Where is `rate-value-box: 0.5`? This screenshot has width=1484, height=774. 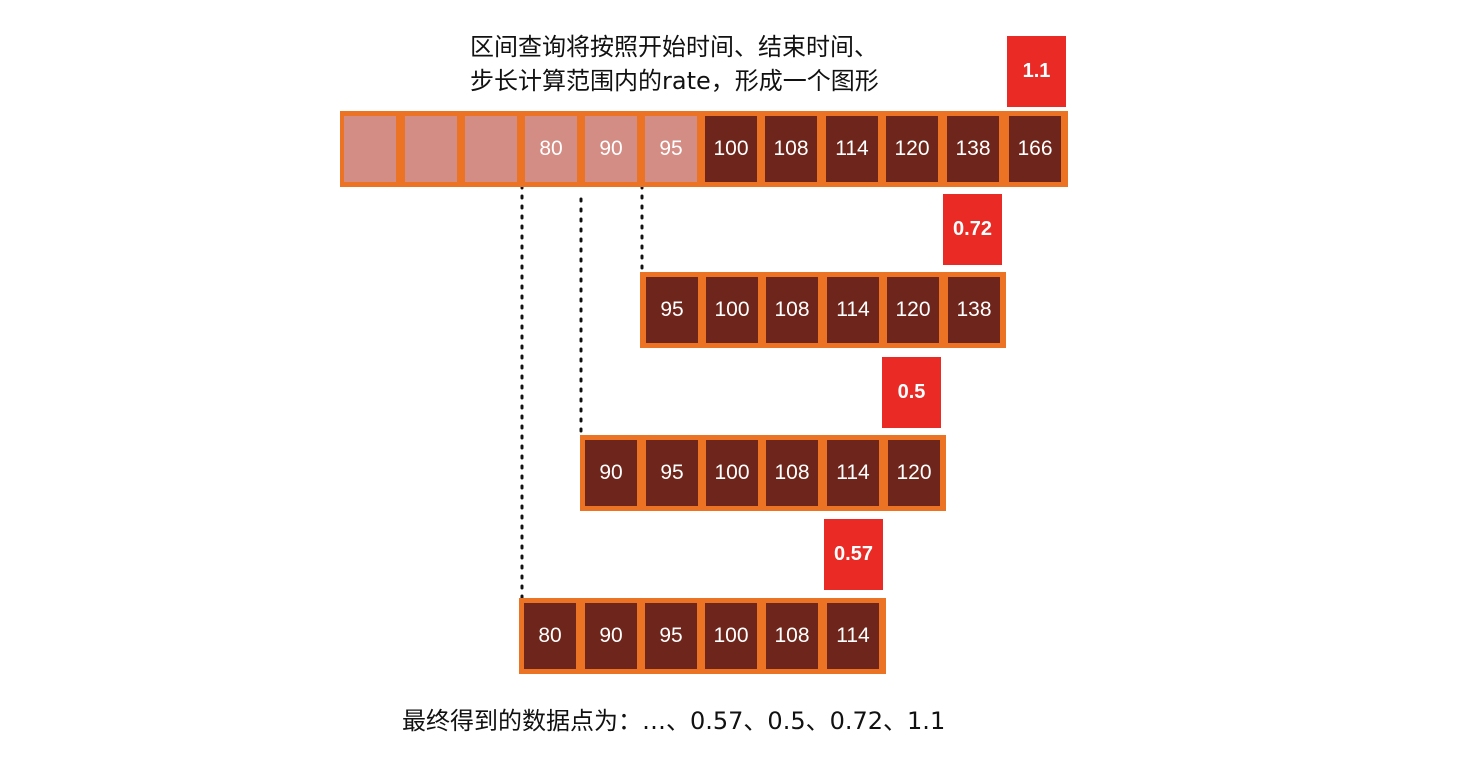
rate-value-box: 0.5 is located at coordinates (911, 392).